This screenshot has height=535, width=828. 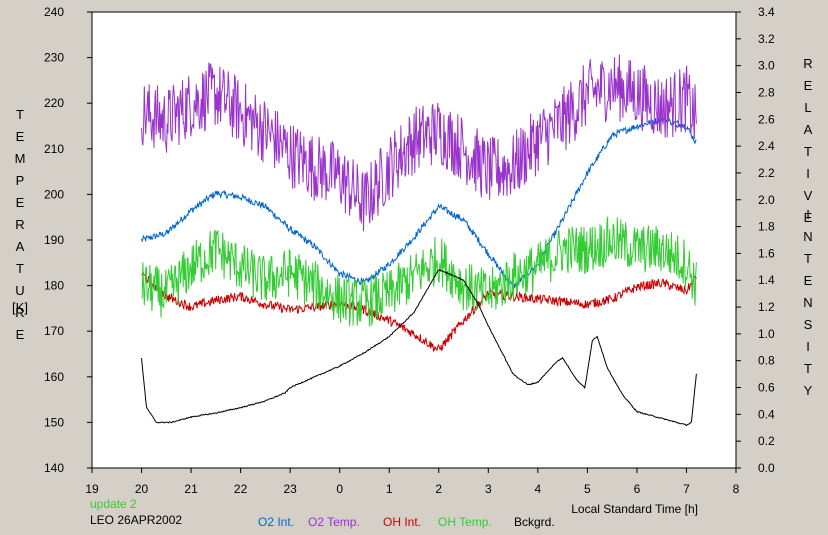 What do you see at coordinates (766, 66) in the screenshot?
I see `right-tick-label: 3.0` at bounding box center [766, 66].